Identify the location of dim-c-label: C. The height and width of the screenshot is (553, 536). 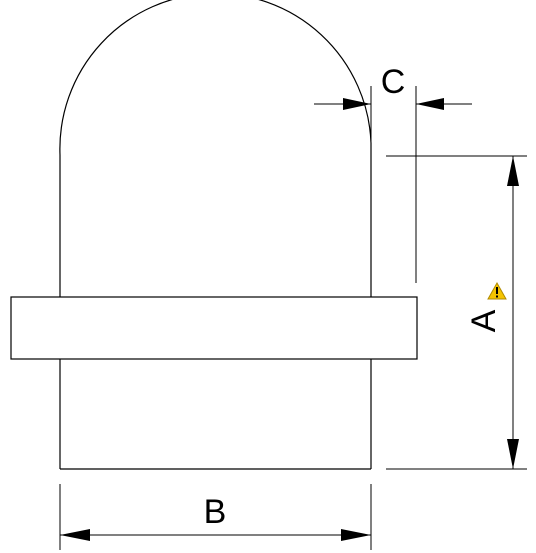
(393, 82).